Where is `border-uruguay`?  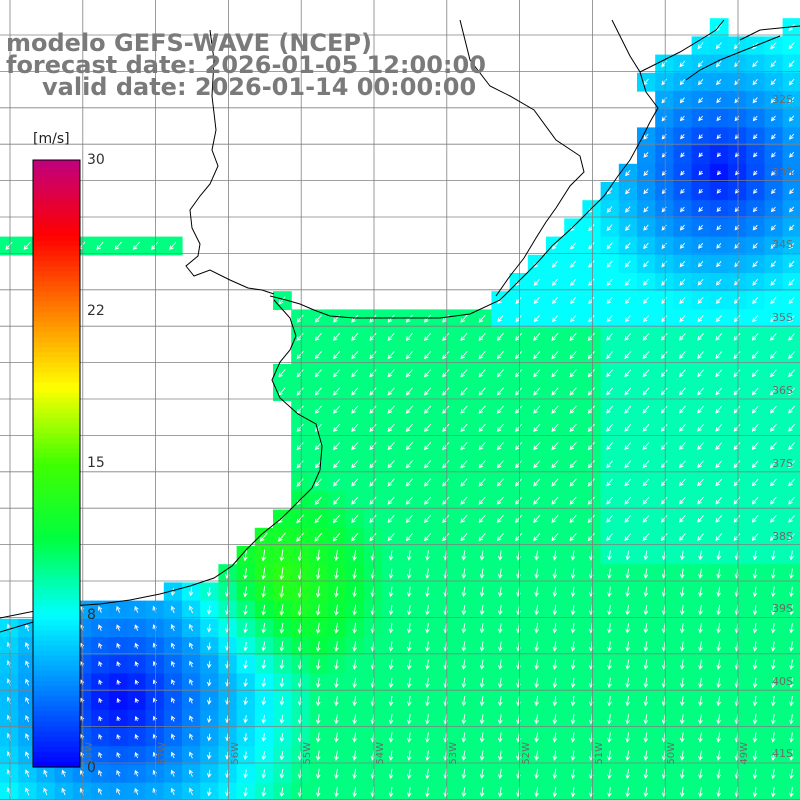
border-uruguay is located at coordinates (522, 158).